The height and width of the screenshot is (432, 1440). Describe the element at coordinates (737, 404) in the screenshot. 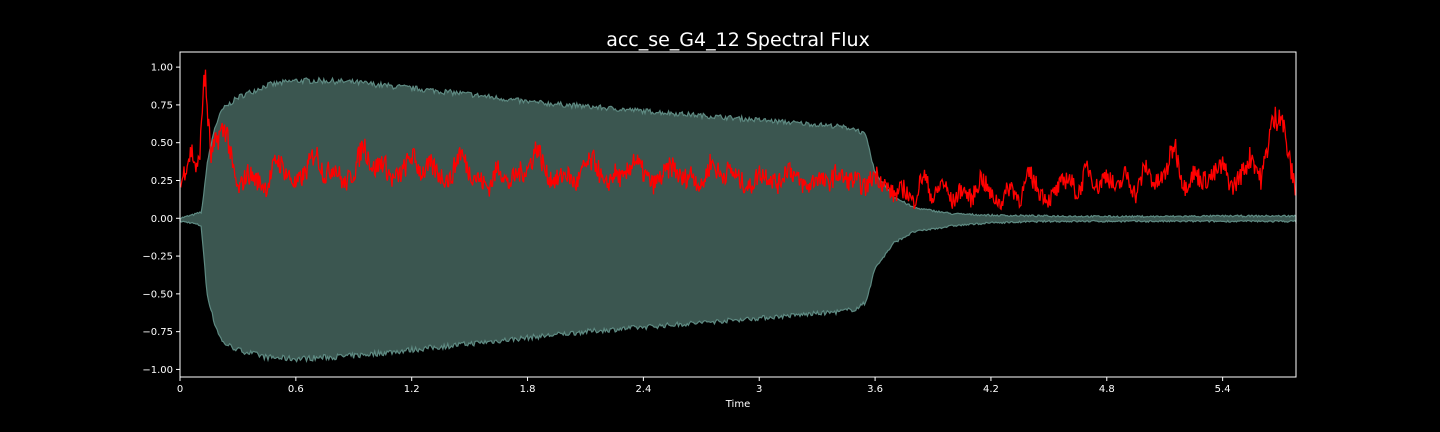

I see `x-axis-label: Time` at that location.